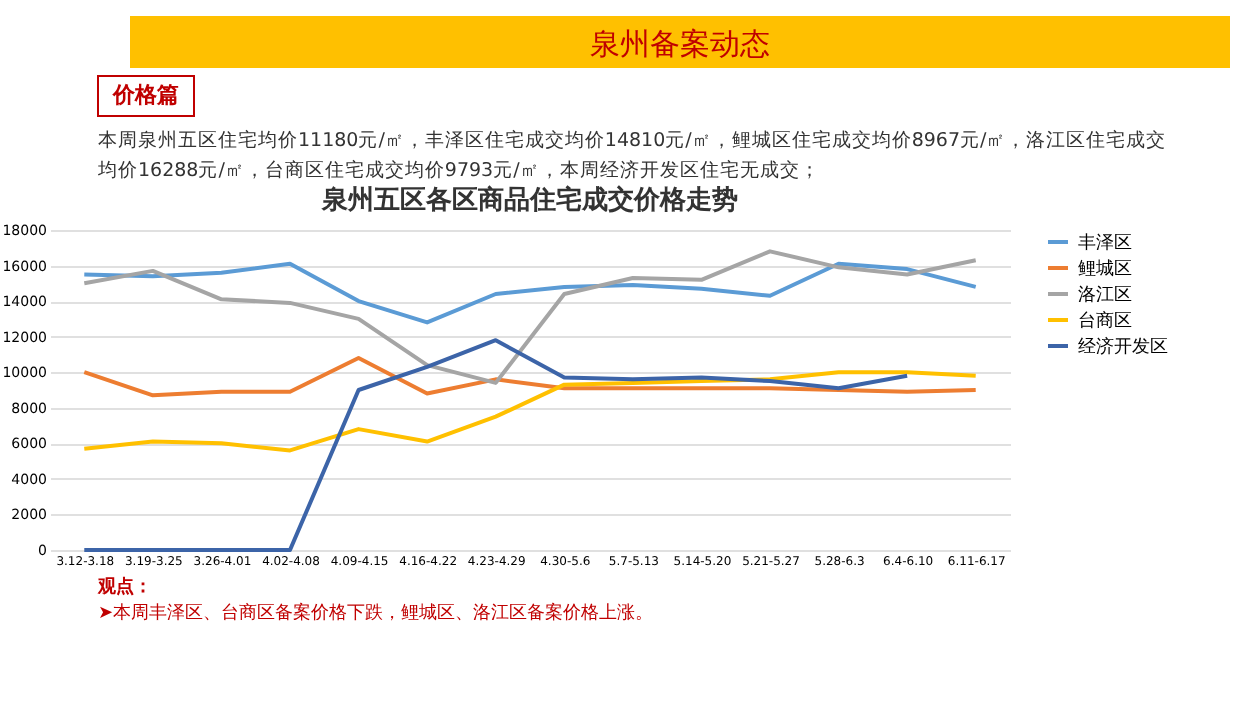  Describe the element at coordinates (632, 140) in the screenshot. I see `text: 本周泉州五区住宅均价11180元/㎡，丰泽区住宅成交均价14810元/㎡，鲤城区住宅成交均价8967元/㎡，洛江区住宅成交` at that location.